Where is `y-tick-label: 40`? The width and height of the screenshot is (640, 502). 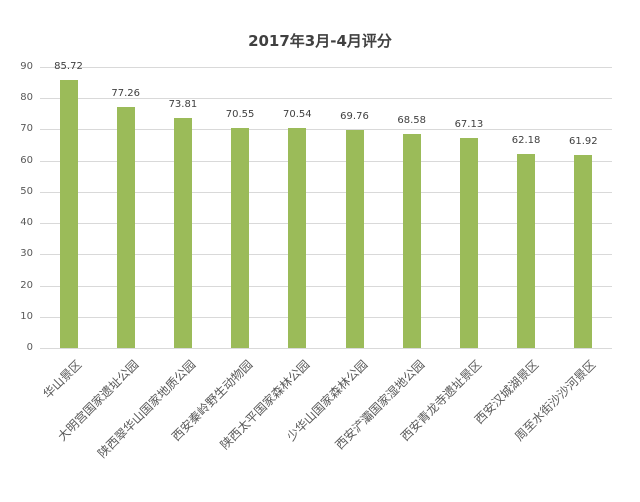 y-tick-label: 40 is located at coordinates (26, 223).